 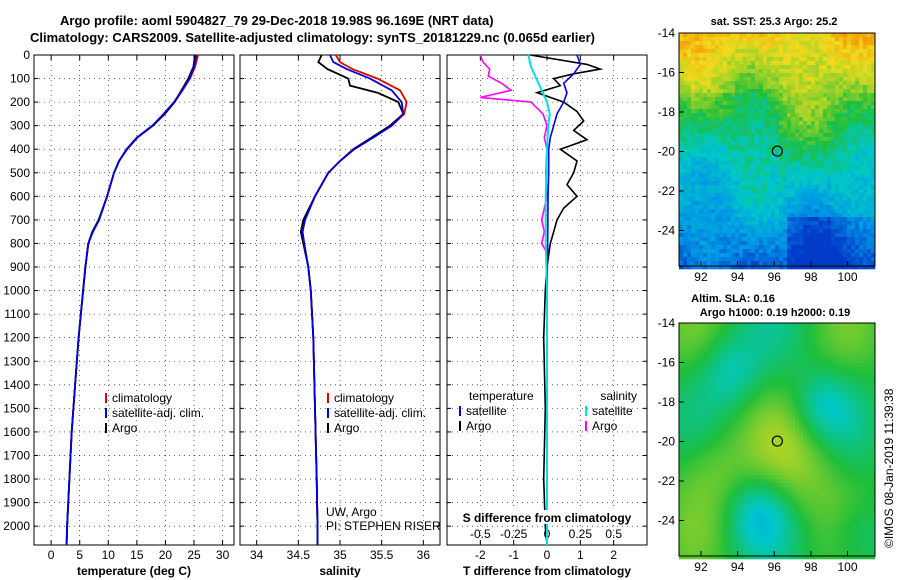 I want to click on depth-tick-label: 800, so click(x=20, y=243).